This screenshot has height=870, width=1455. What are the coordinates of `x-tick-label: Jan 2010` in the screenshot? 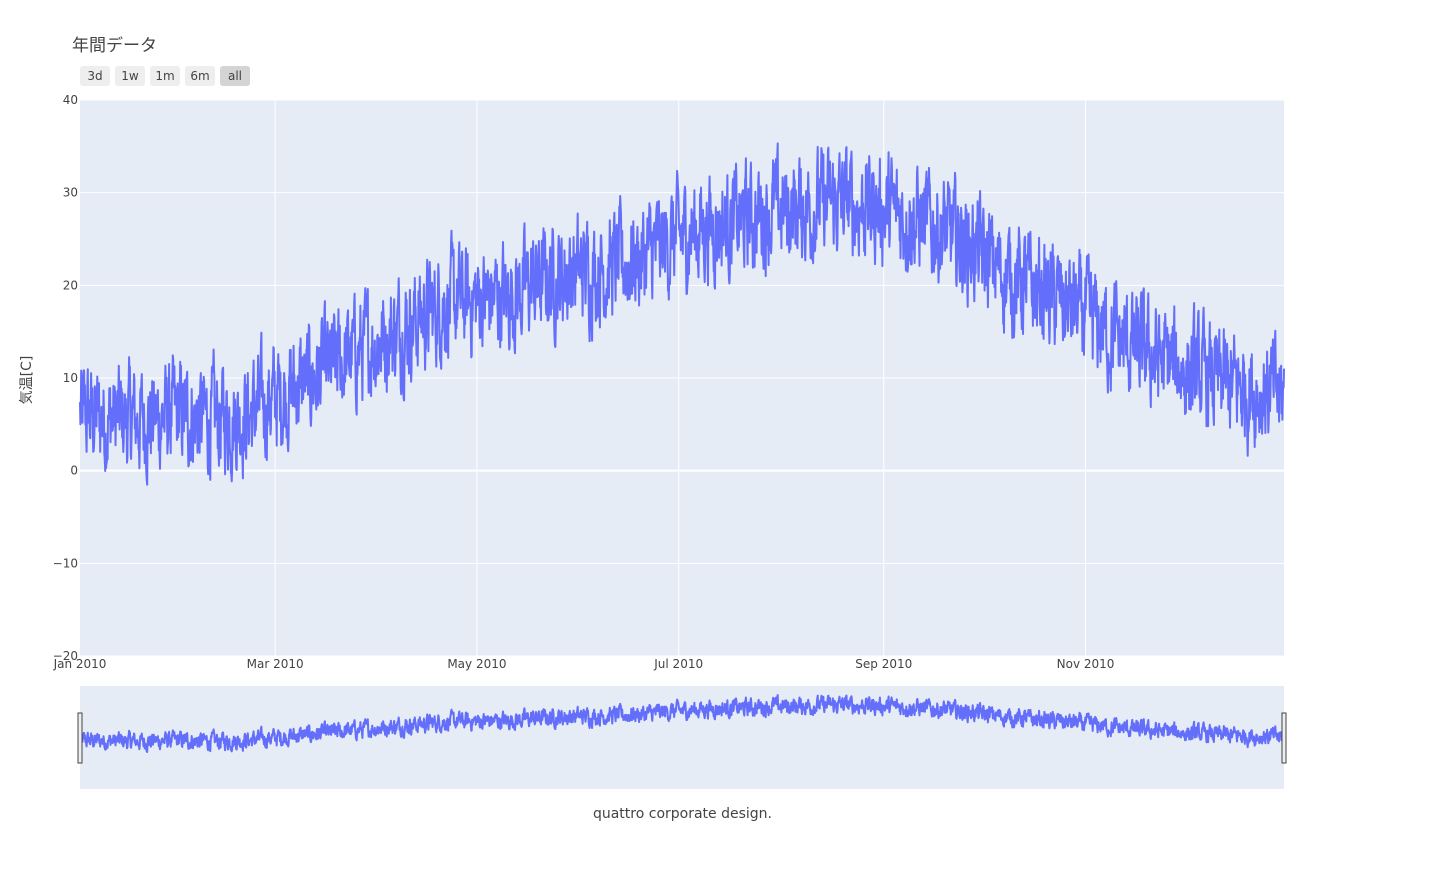 It's located at (80, 664).